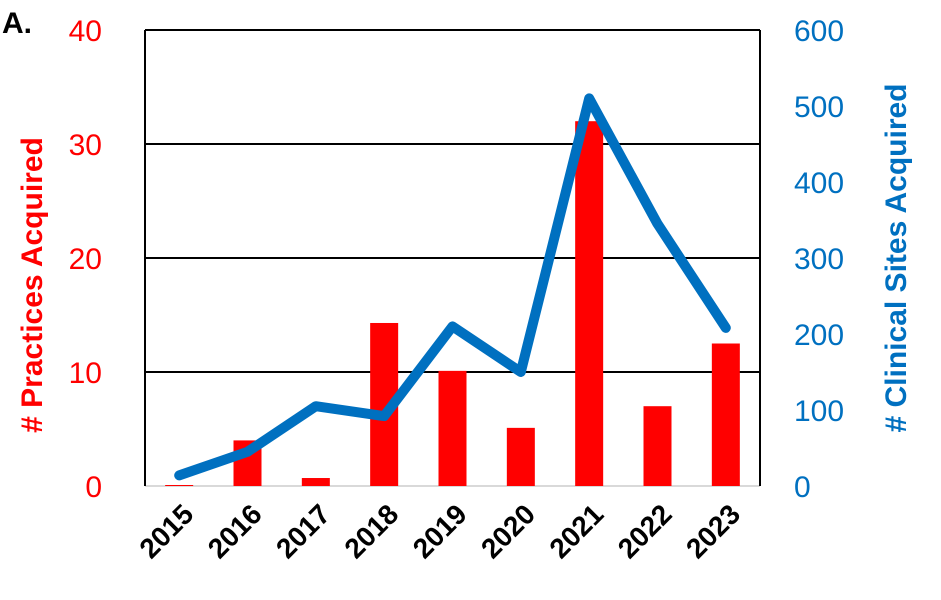 This screenshot has width=941, height=600. Describe the element at coordinates (819, 107) in the screenshot. I see `right-tick-label: 500` at that location.